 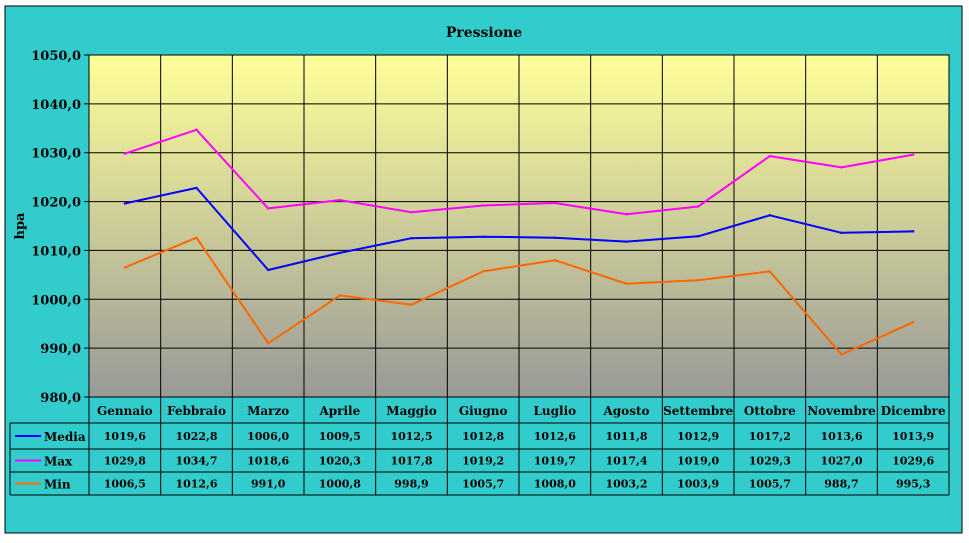 What do you see at coordinates (770, 411) in the screenshot?
I see `x-category-label: Ottobre` at bounding box center [770, 411].